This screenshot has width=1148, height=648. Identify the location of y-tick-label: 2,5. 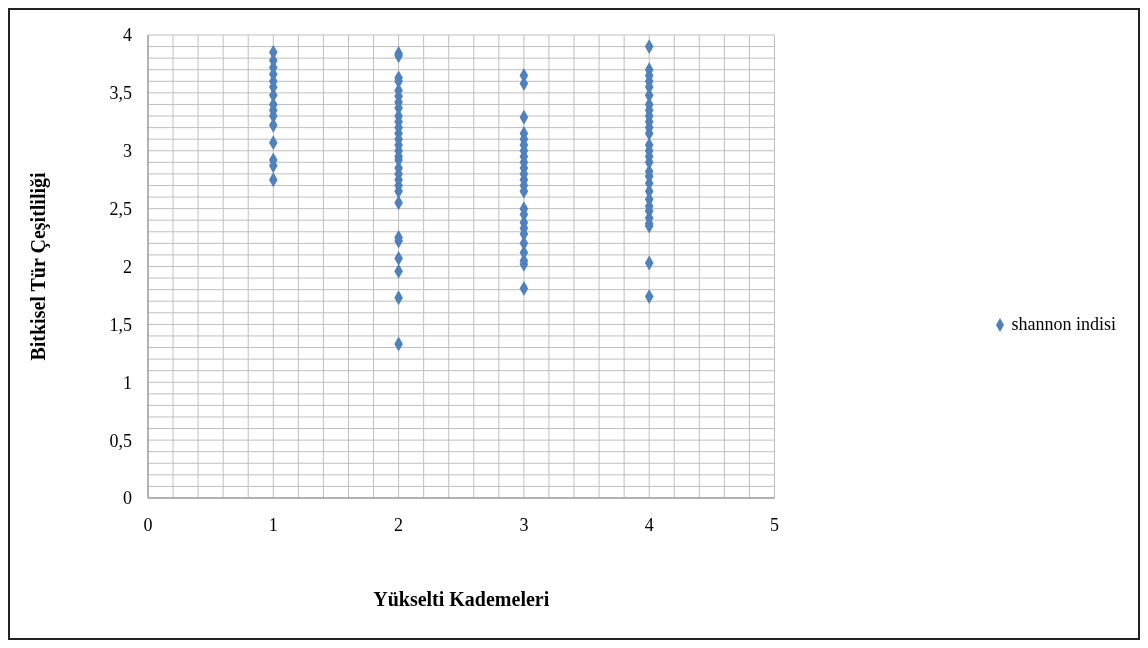
(120, 209).